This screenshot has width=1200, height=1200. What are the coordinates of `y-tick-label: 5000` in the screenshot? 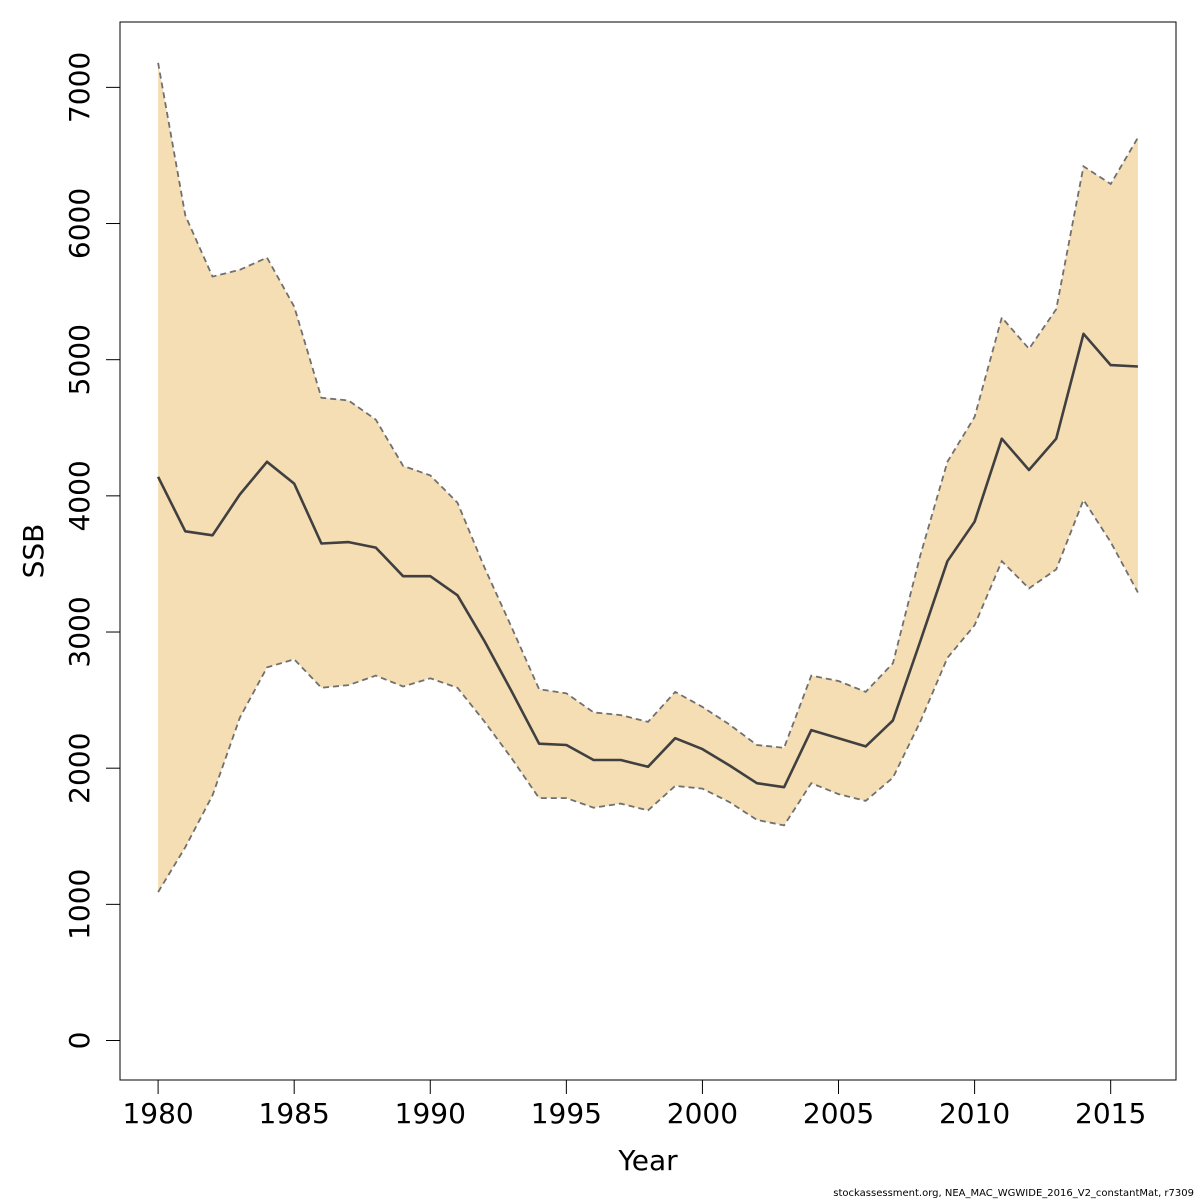 It's located at (79, 359).